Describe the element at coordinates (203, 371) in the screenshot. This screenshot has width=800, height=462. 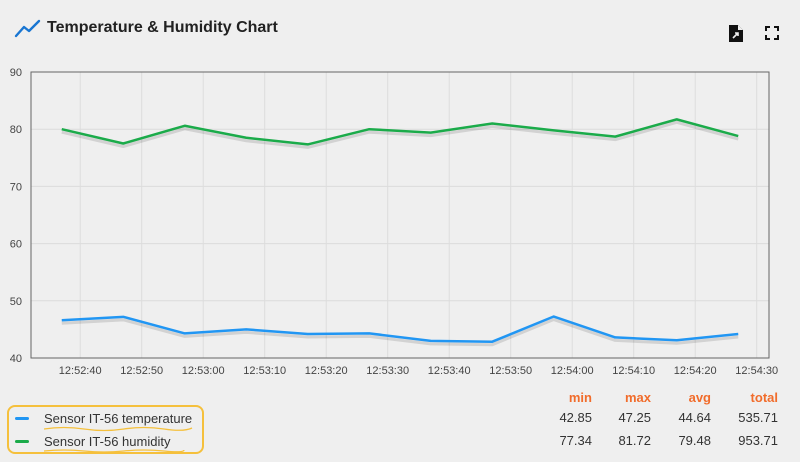
I see `x-tick-label: 12:53:00` at that location.